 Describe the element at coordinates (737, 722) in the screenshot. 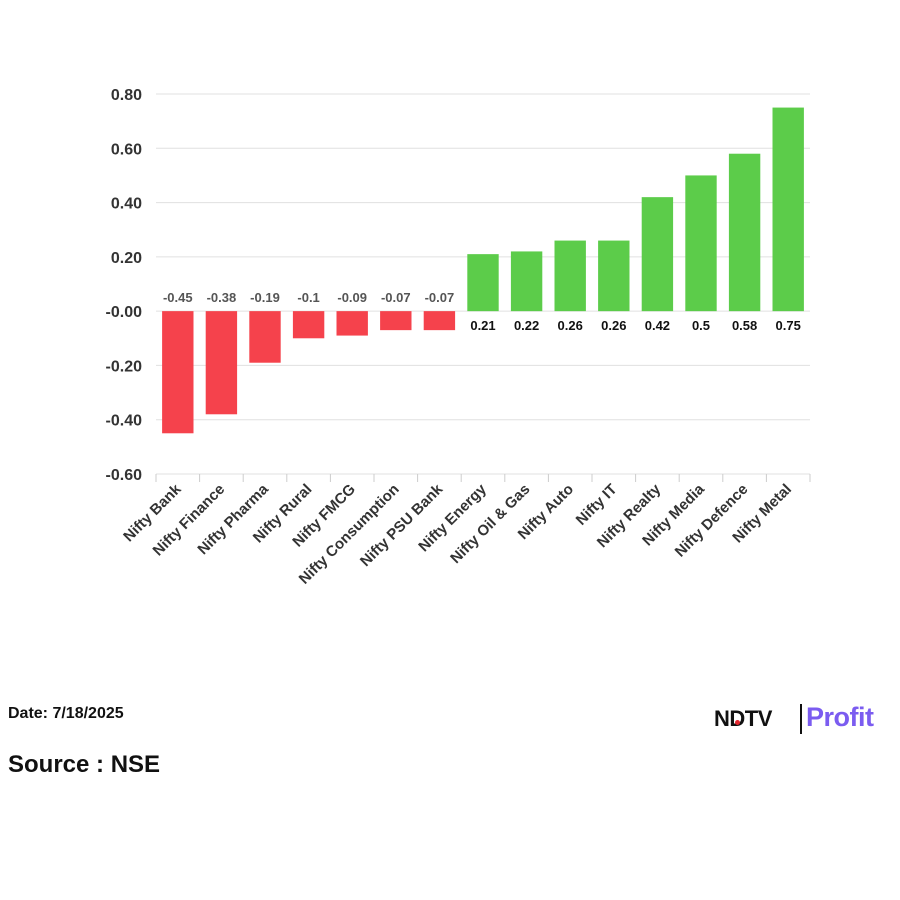

I see `logo-dot-icon` at that location.